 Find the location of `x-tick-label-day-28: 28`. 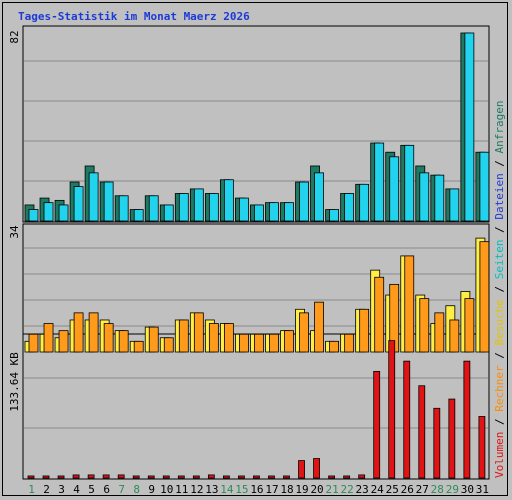

x-tick-label-day-28: 28 is located at coordinates (437, 489).